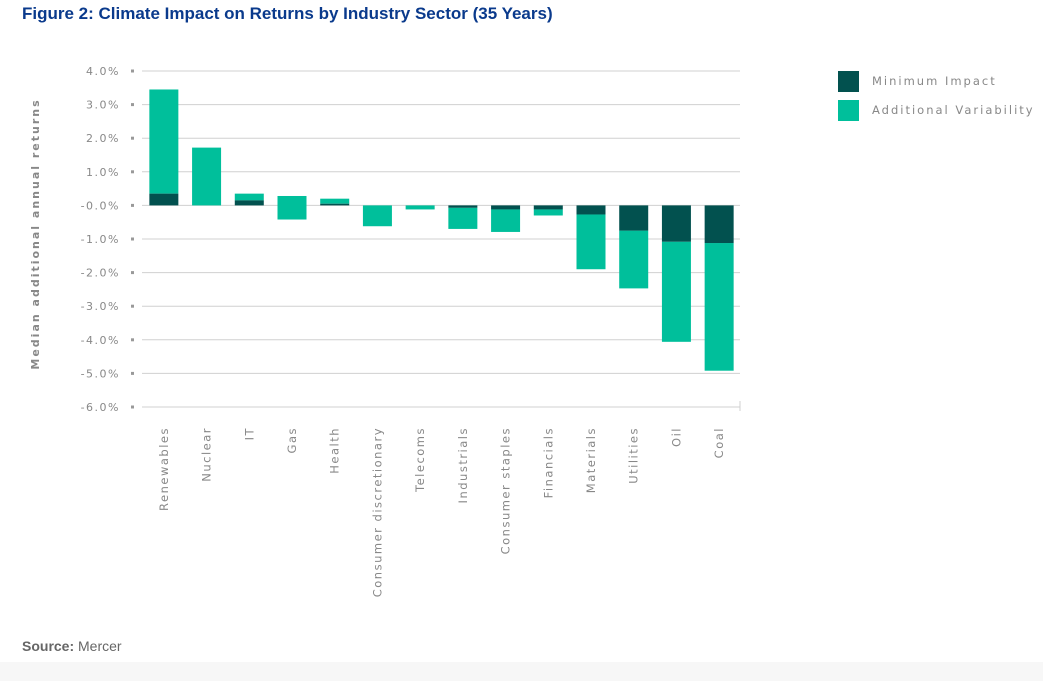 Image resolution: width=1043 pixels, height=681 pixels. I want to click on y-tick-label: -4.0%, so click(100, 340).